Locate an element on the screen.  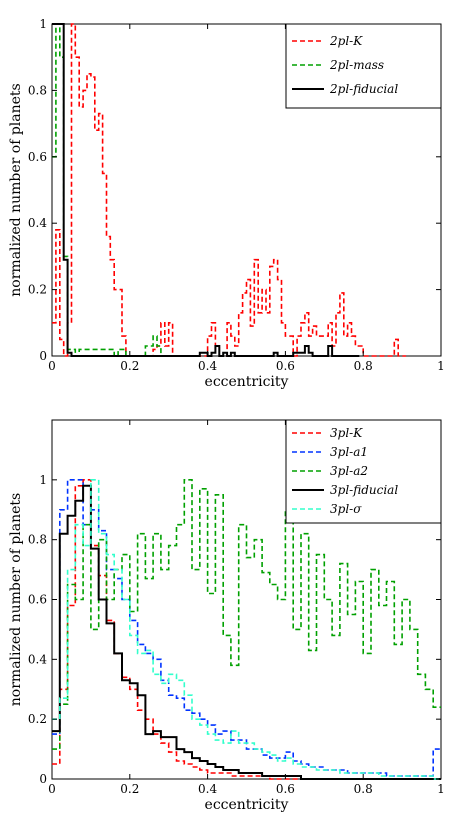
legend-label-3pl-a1: 3pl-a1 is located at coordinates (349, 452).